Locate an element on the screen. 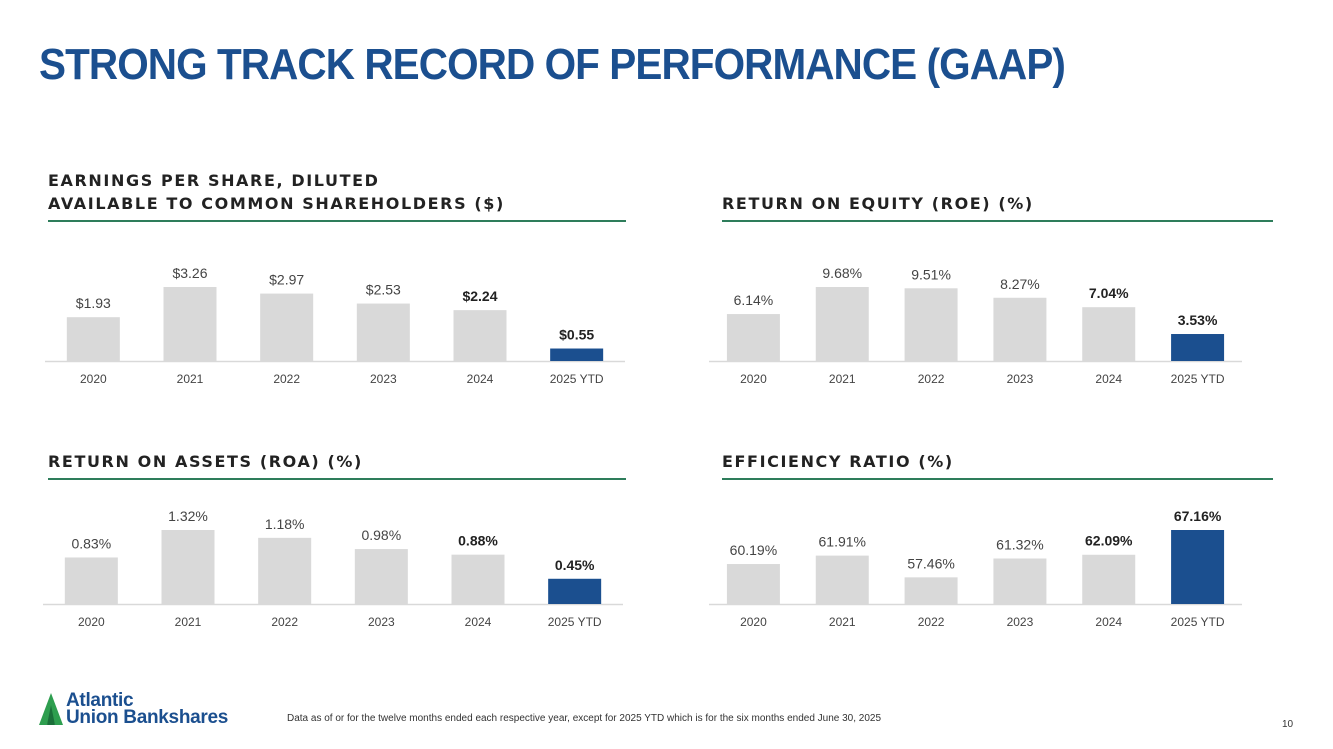  atlantic-union-logo-icon is located at coordinates (51, 709).